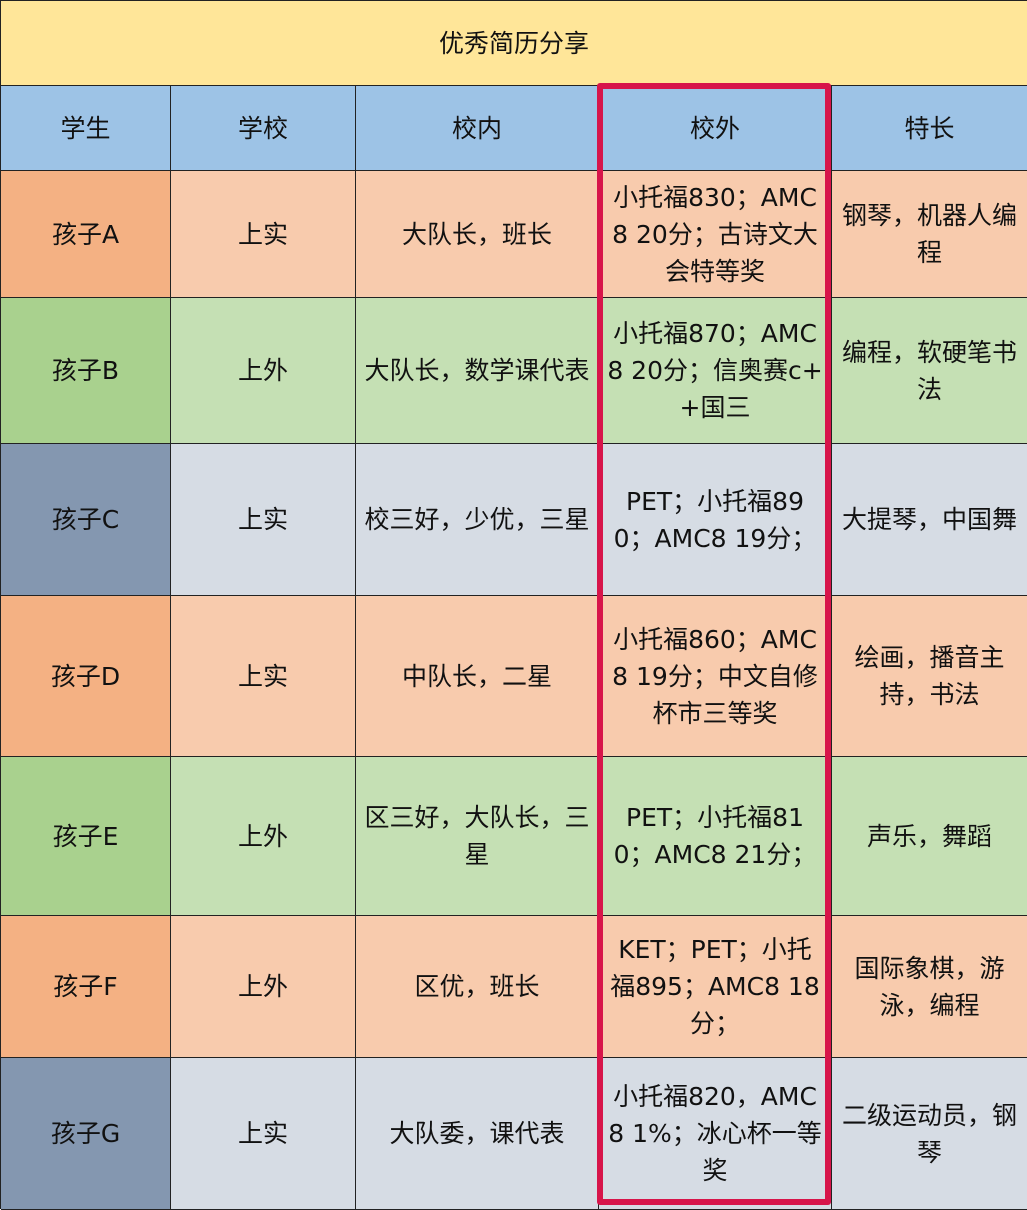 The height and width of the screenshot is (1210, 1027). What do you see at coordinates (86, 128) in the screenshot?
I see `header-student: 学生` at bounding box center [86, 128].